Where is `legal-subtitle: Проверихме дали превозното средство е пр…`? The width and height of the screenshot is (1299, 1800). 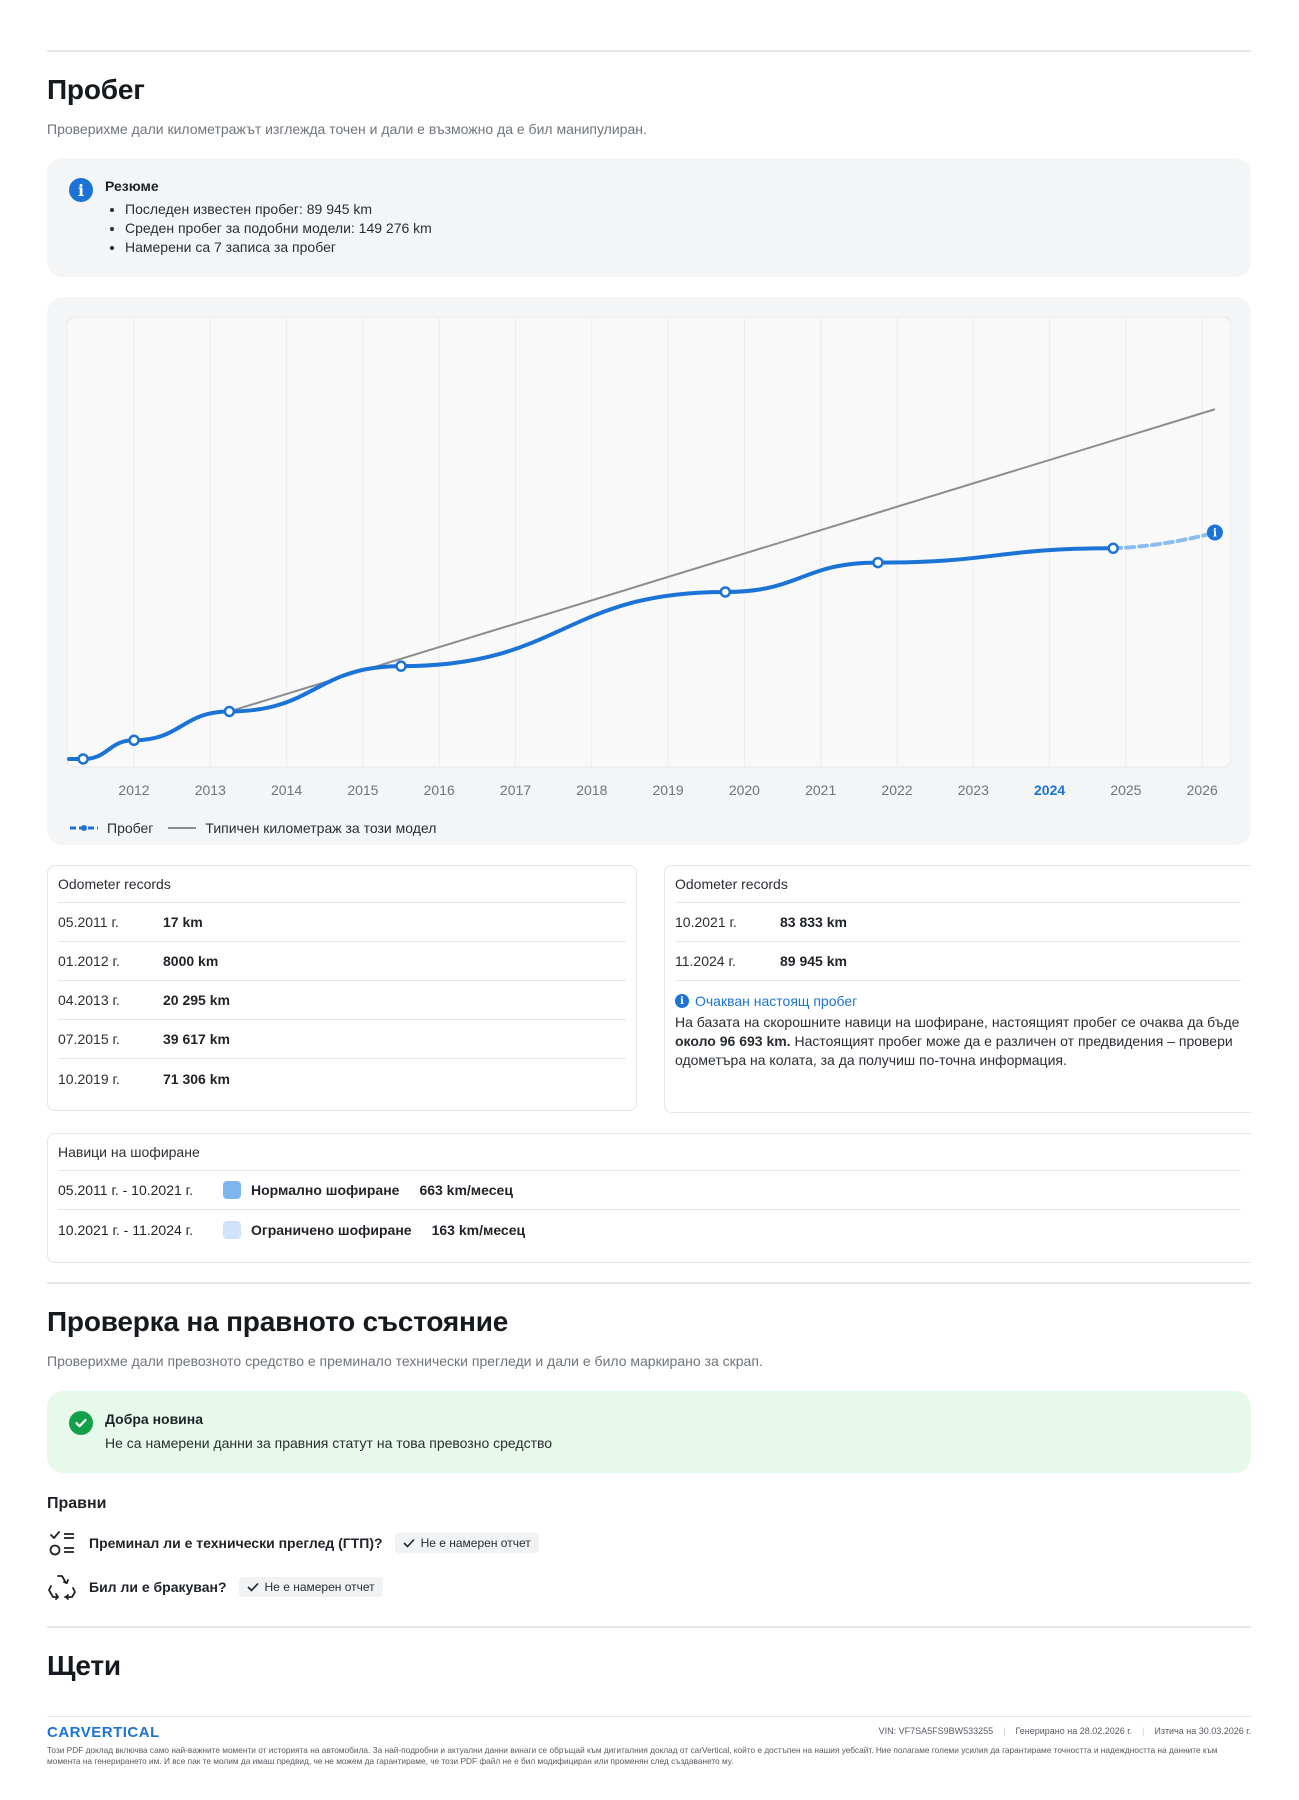 legal-subtitle: Проверихме дали превозното средство е пр… is located at coordinates (405, 1361).